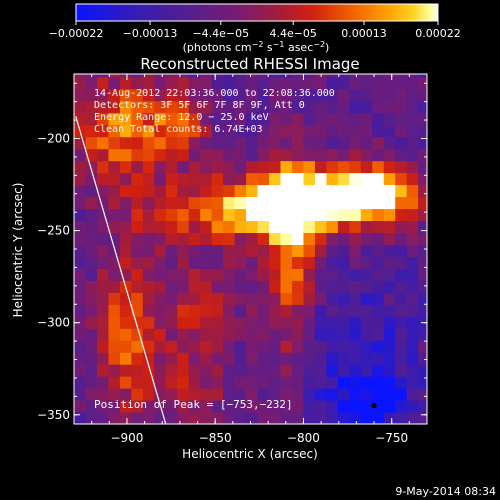 The width and height of the screenshot is (500, 500). Describe the element at coordinates (303, 438) in the screenshot. I see `x-tick-label: −800` at that location.